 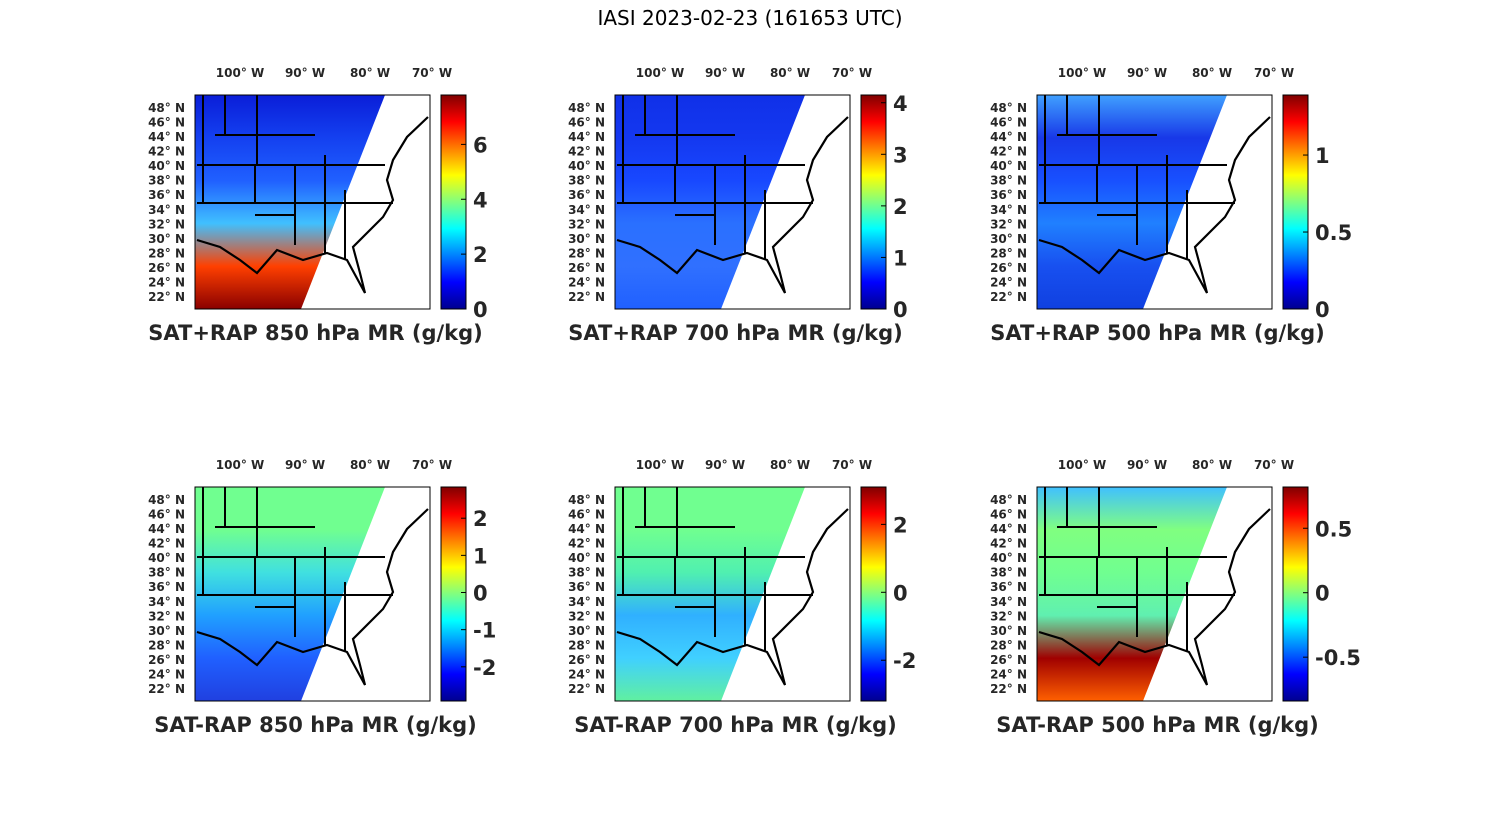 I want to click on colorbar-tick-label: 4, so click(x=900, y=104).